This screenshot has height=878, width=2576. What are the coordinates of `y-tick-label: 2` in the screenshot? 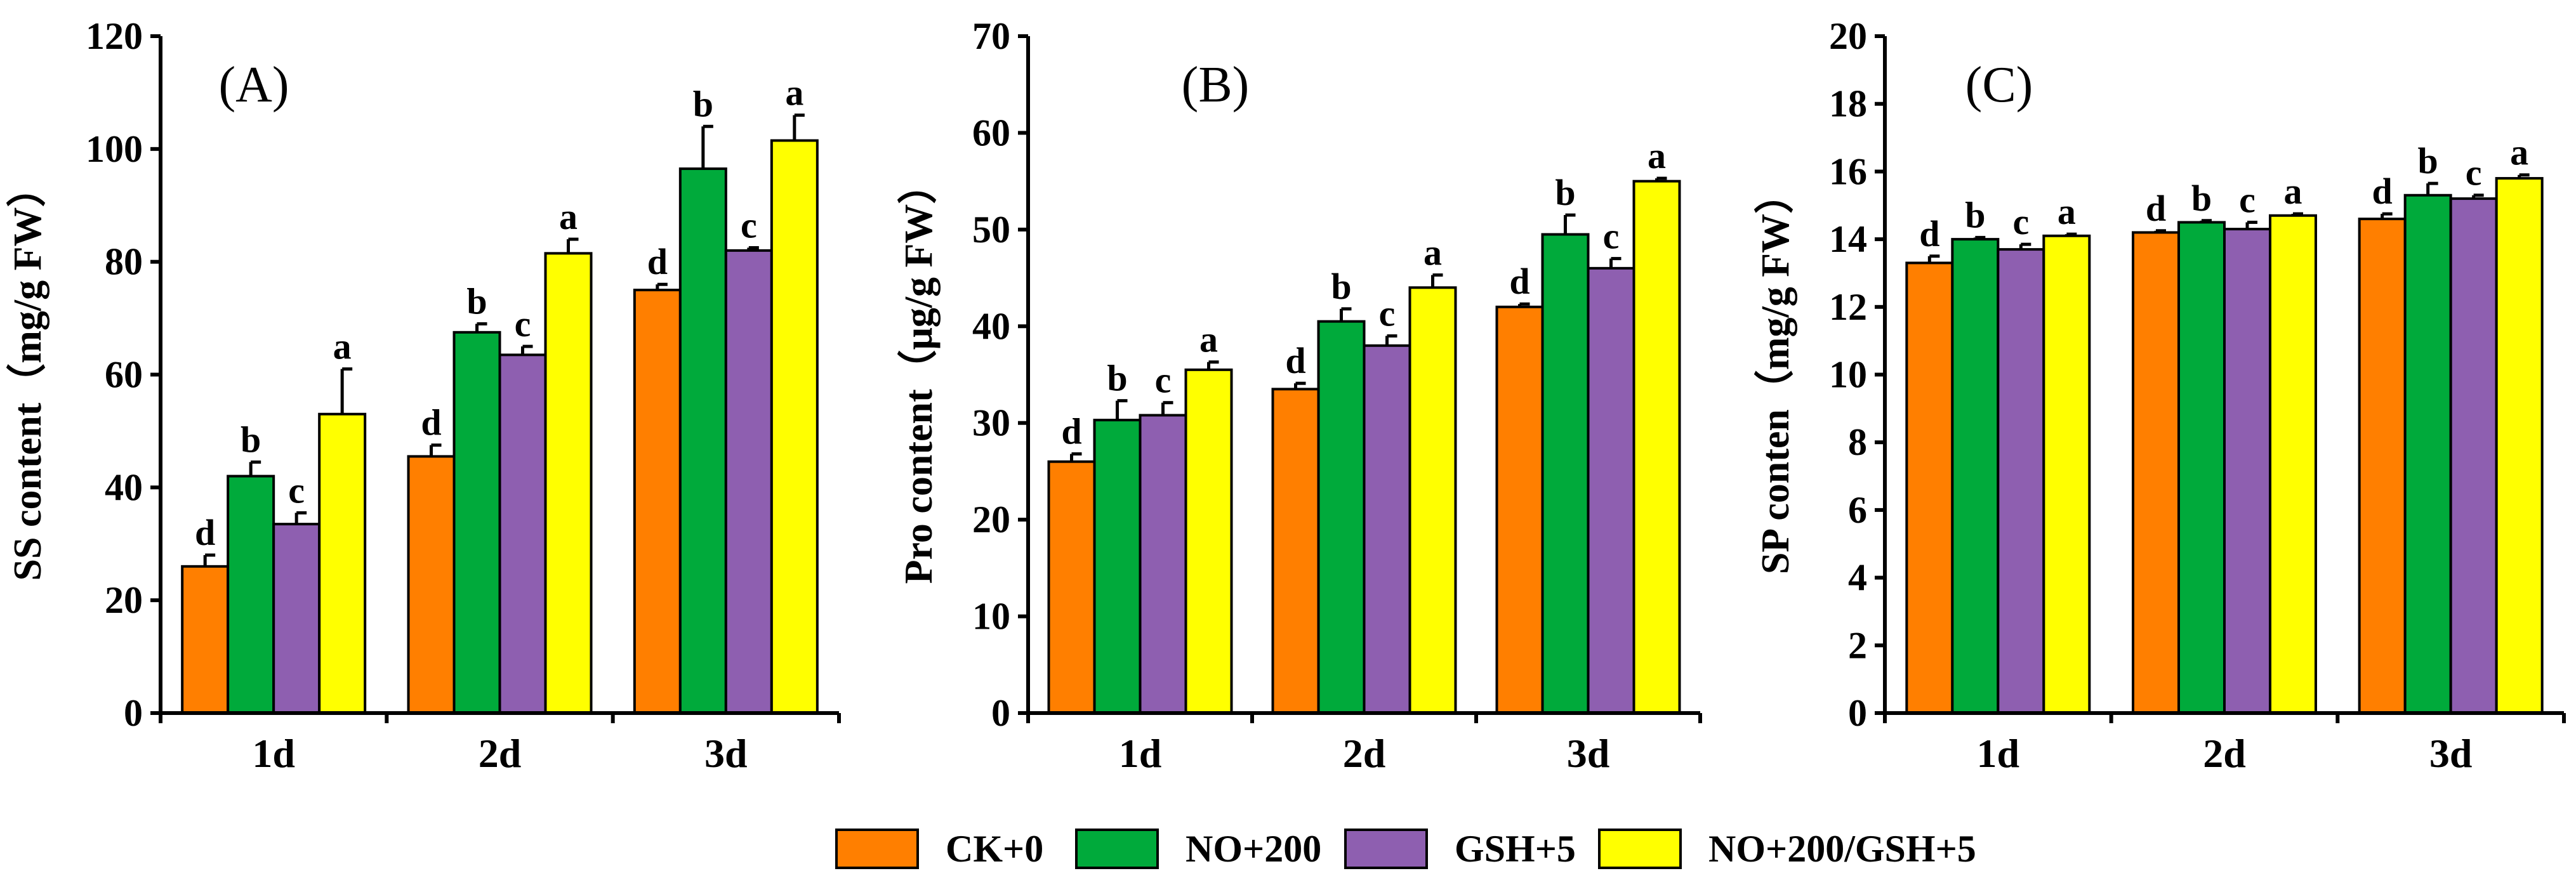 It's located at (1857, 645).